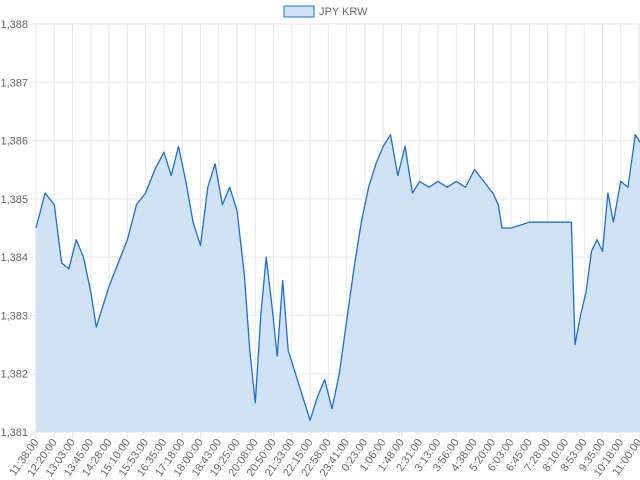 This screenshot has width=640, height=480. Describe the element at coordinates (14, 142) in the screenshot. I see `y-tick-label: 1,386` at that location.